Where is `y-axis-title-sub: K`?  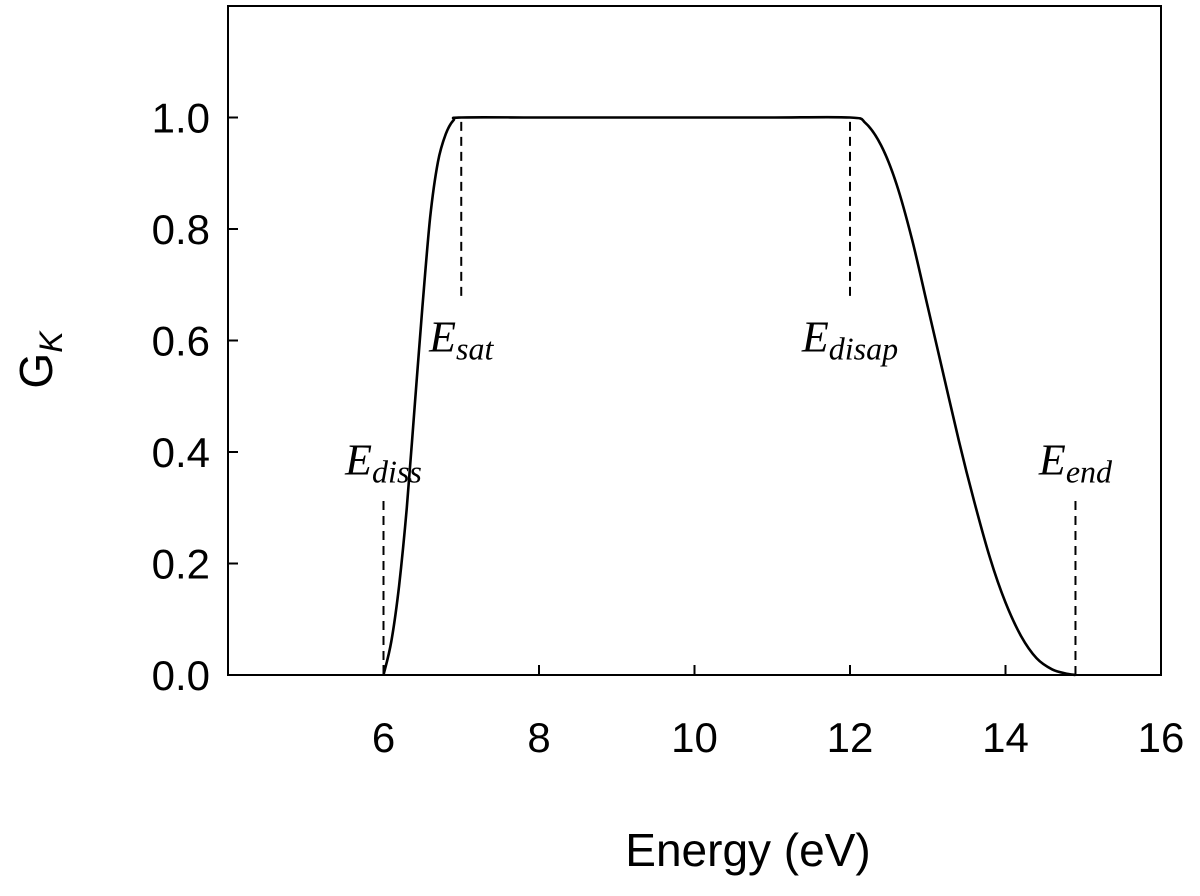 y-axis-title-sub: K is located at coordinates (51, 341).